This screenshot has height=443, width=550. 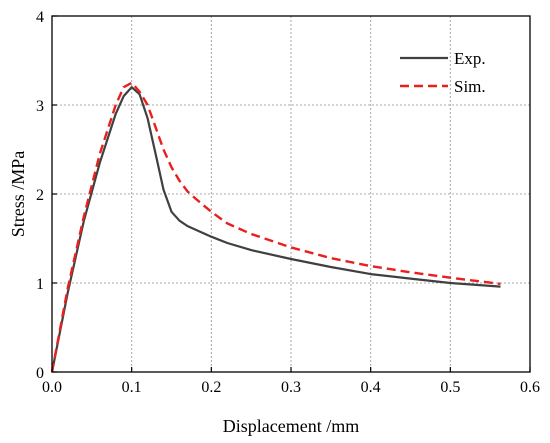 I want to click on y-axis-title: Stress /MPa, so click(x=18, y=194).